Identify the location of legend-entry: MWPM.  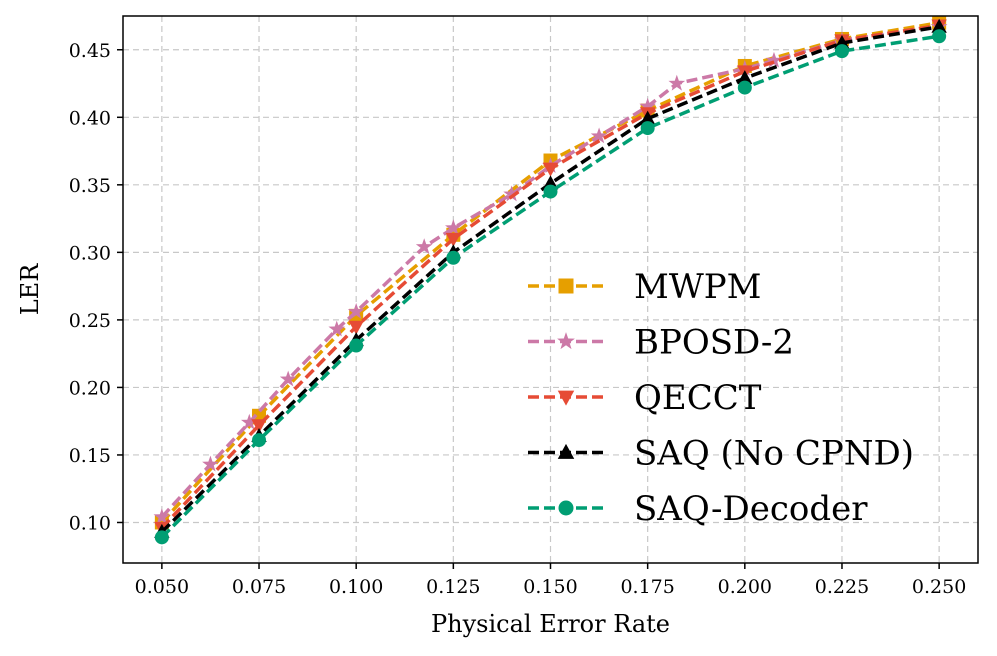
(644, 287).